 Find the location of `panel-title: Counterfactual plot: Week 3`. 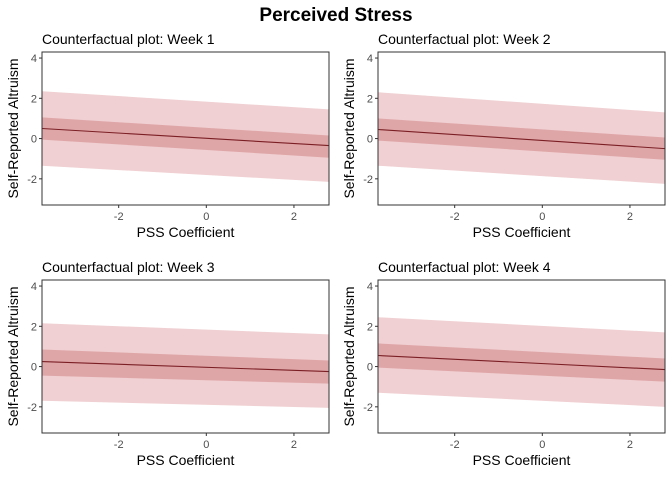

panel-title: Counterfactual plot: Week 3 is located at coordinates (128, 267).